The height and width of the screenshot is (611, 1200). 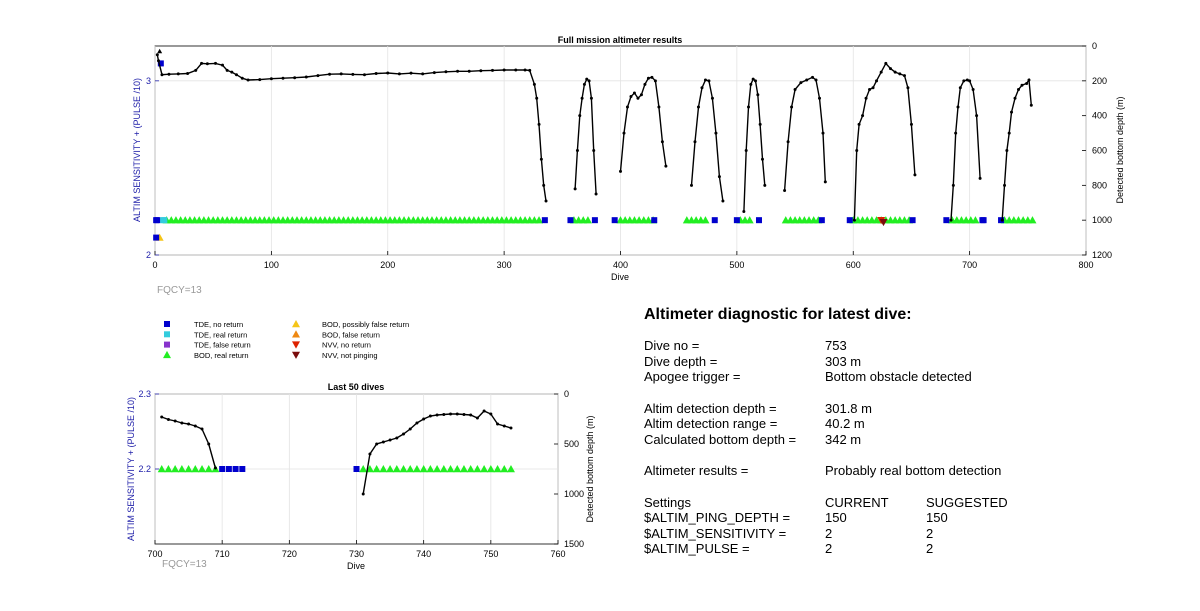 I want to click on spacer, so click(x=864, y=393).